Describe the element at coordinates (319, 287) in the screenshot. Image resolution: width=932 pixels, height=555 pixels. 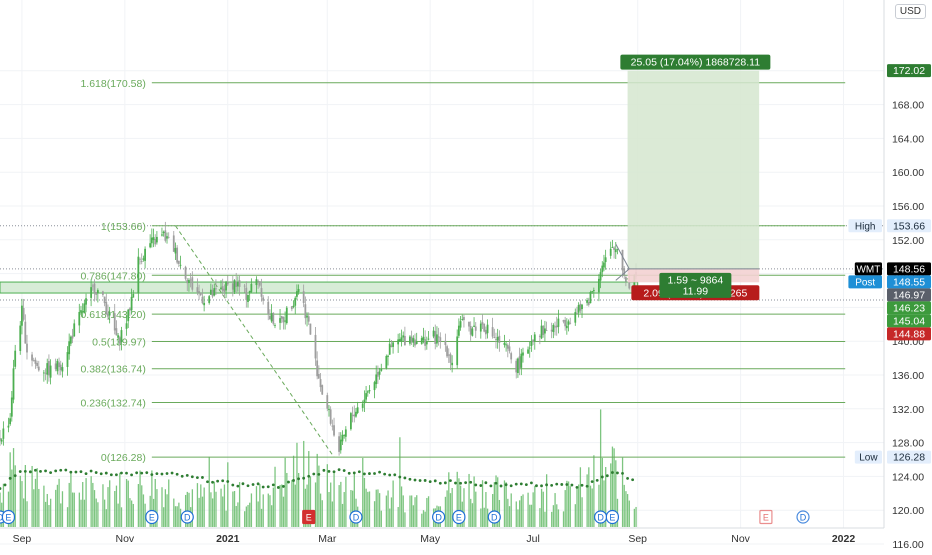
I see `support-zone` at that location.